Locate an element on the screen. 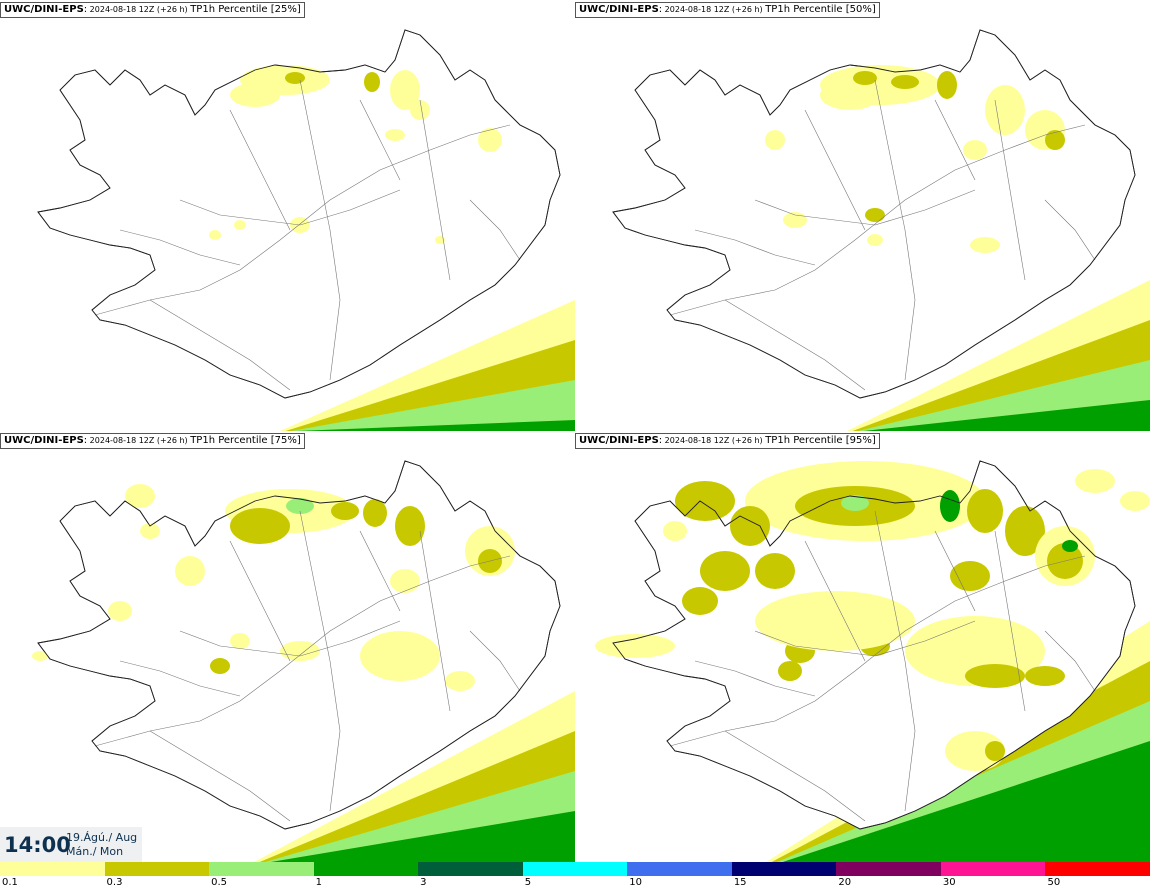 The height and width of the screenshot is (891, 1150). panel-field-name: TP1h Percentile [75%] is located at coordinates (245, 440).